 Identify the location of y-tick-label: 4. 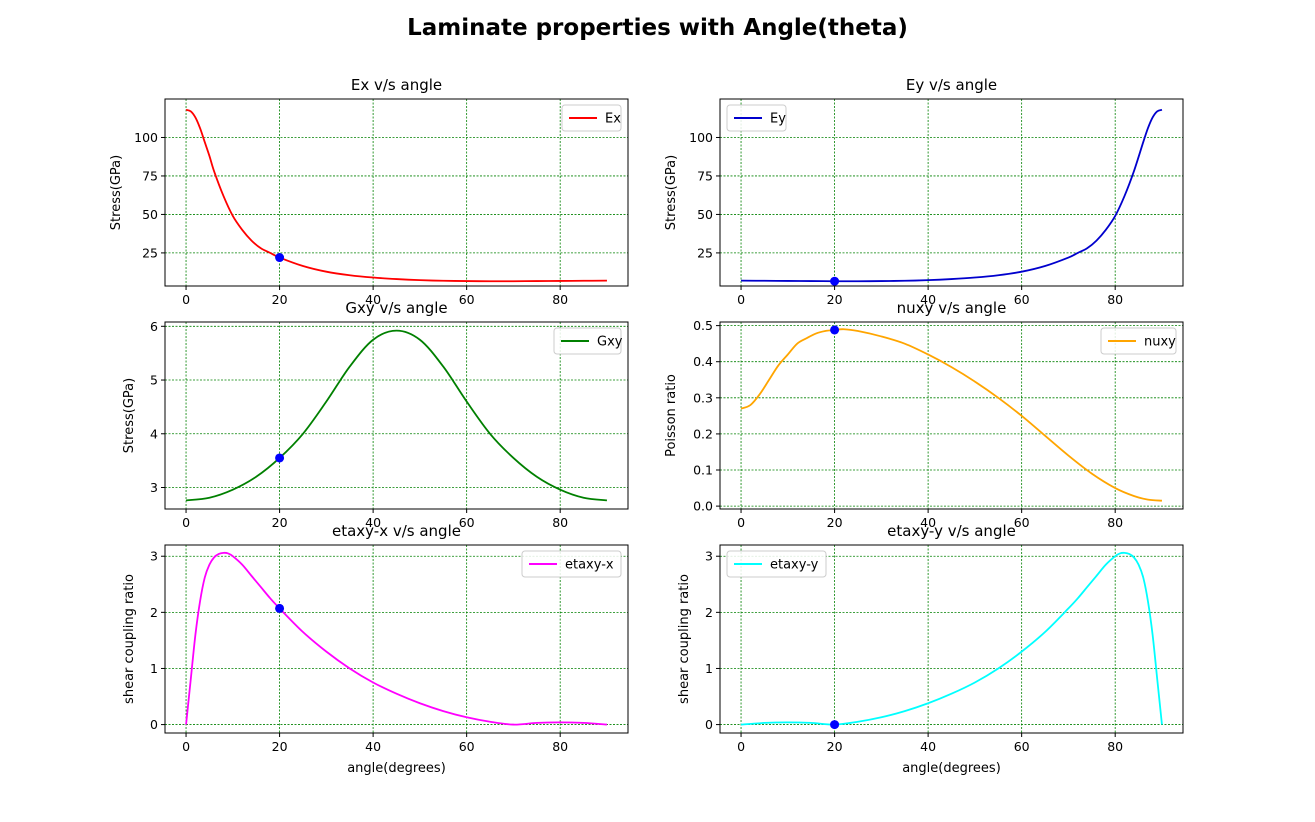
(154, 433).